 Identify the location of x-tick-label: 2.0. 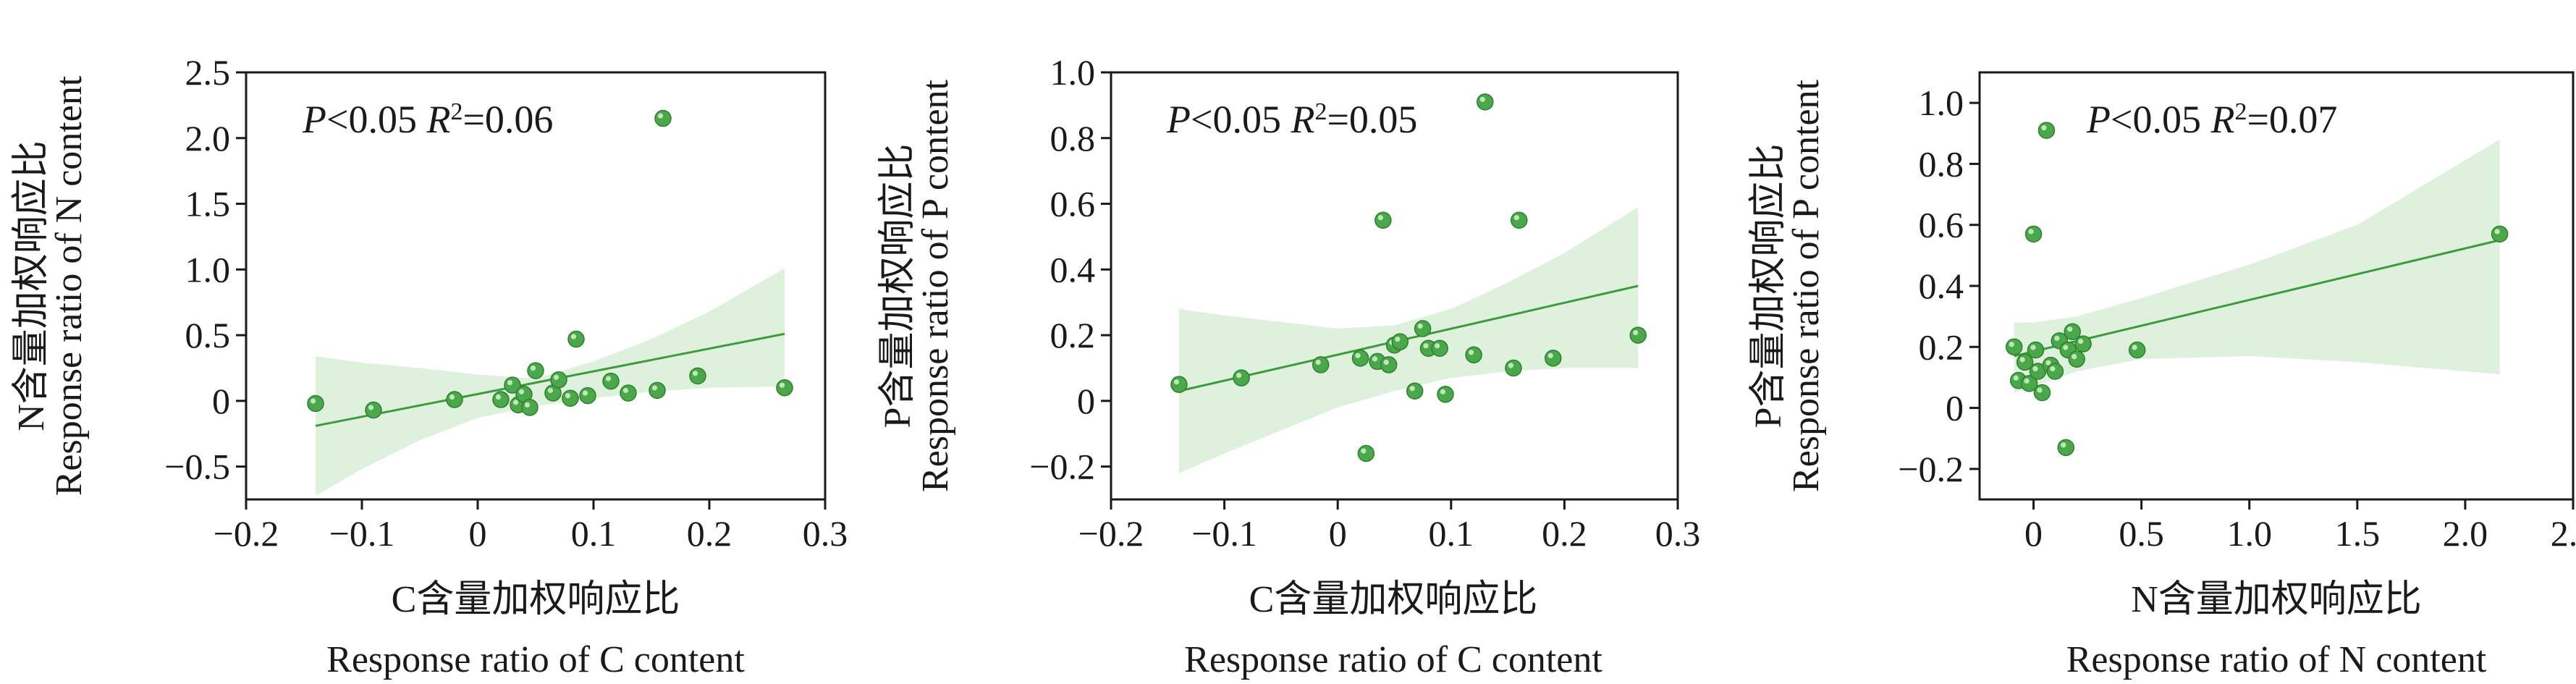
(2465, 533).